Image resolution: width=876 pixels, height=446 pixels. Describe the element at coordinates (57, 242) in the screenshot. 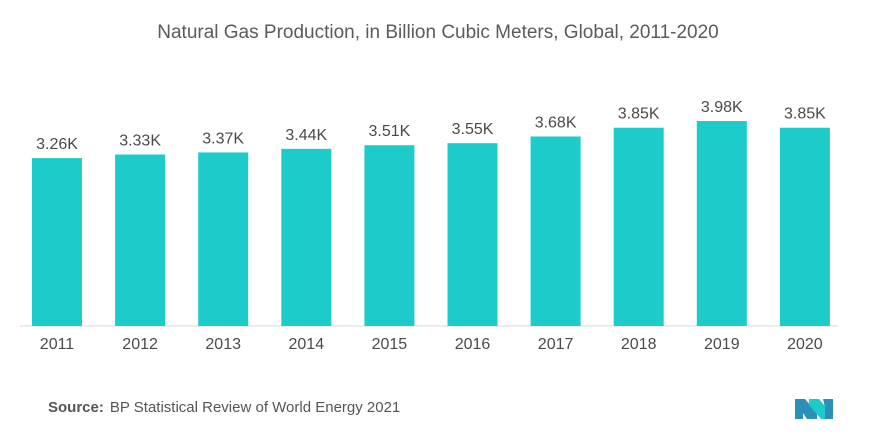

I see `bar-2011` at that location.